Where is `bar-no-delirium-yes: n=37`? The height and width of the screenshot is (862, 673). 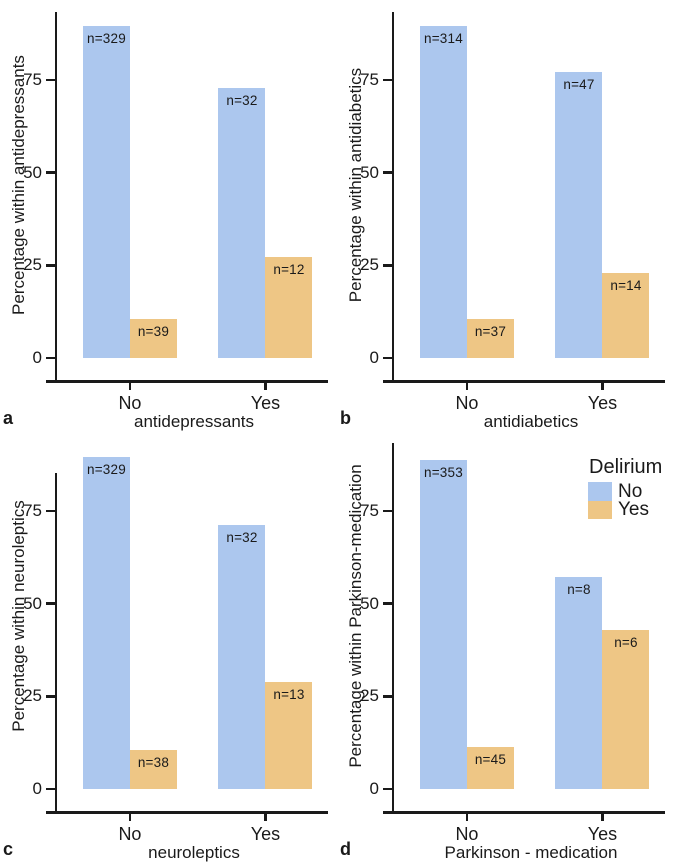 bar-no-delirium-yes: n=37 is located at coordinates (490, 338).